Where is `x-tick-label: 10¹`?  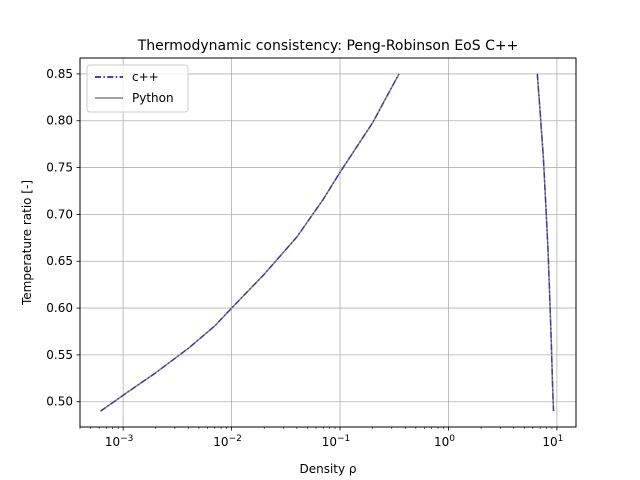 x-tick-label: 10¹ is located at coordinates (552, 441).